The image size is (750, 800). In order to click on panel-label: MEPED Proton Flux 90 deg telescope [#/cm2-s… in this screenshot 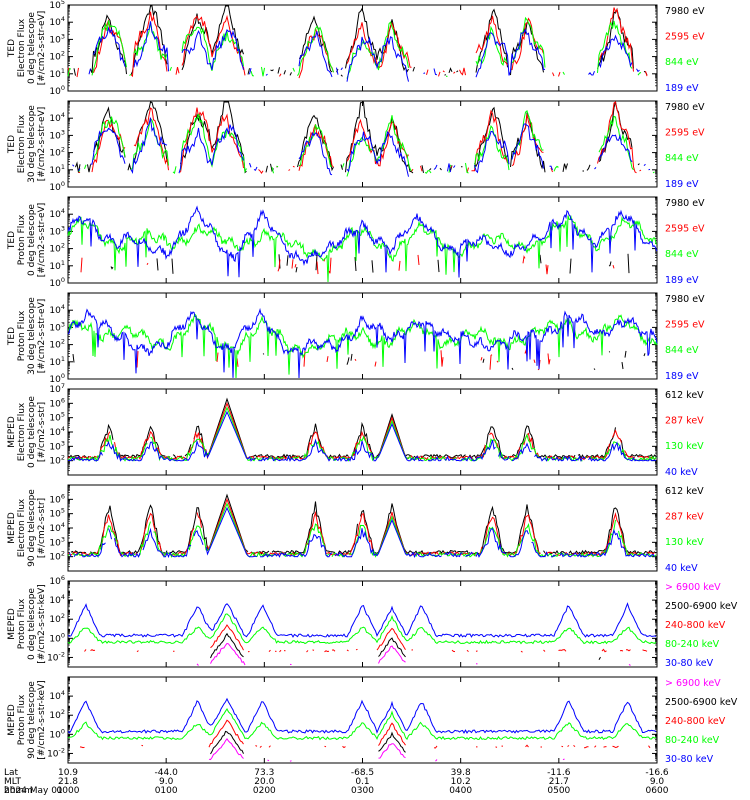, I will do `click(27, 719)`.